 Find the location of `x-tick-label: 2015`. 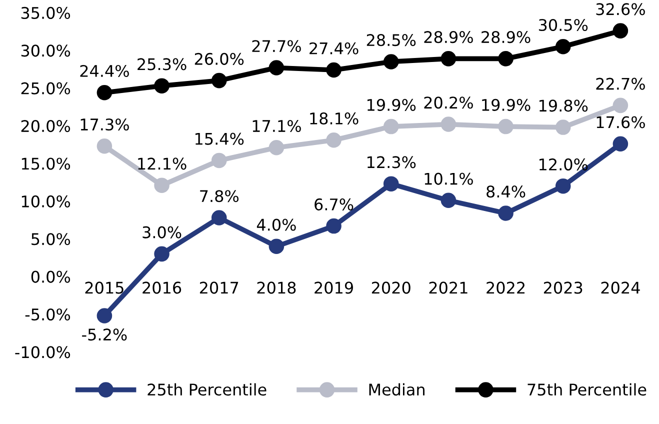

x-tick-label: 2015 is located at coordinates (104, 288).